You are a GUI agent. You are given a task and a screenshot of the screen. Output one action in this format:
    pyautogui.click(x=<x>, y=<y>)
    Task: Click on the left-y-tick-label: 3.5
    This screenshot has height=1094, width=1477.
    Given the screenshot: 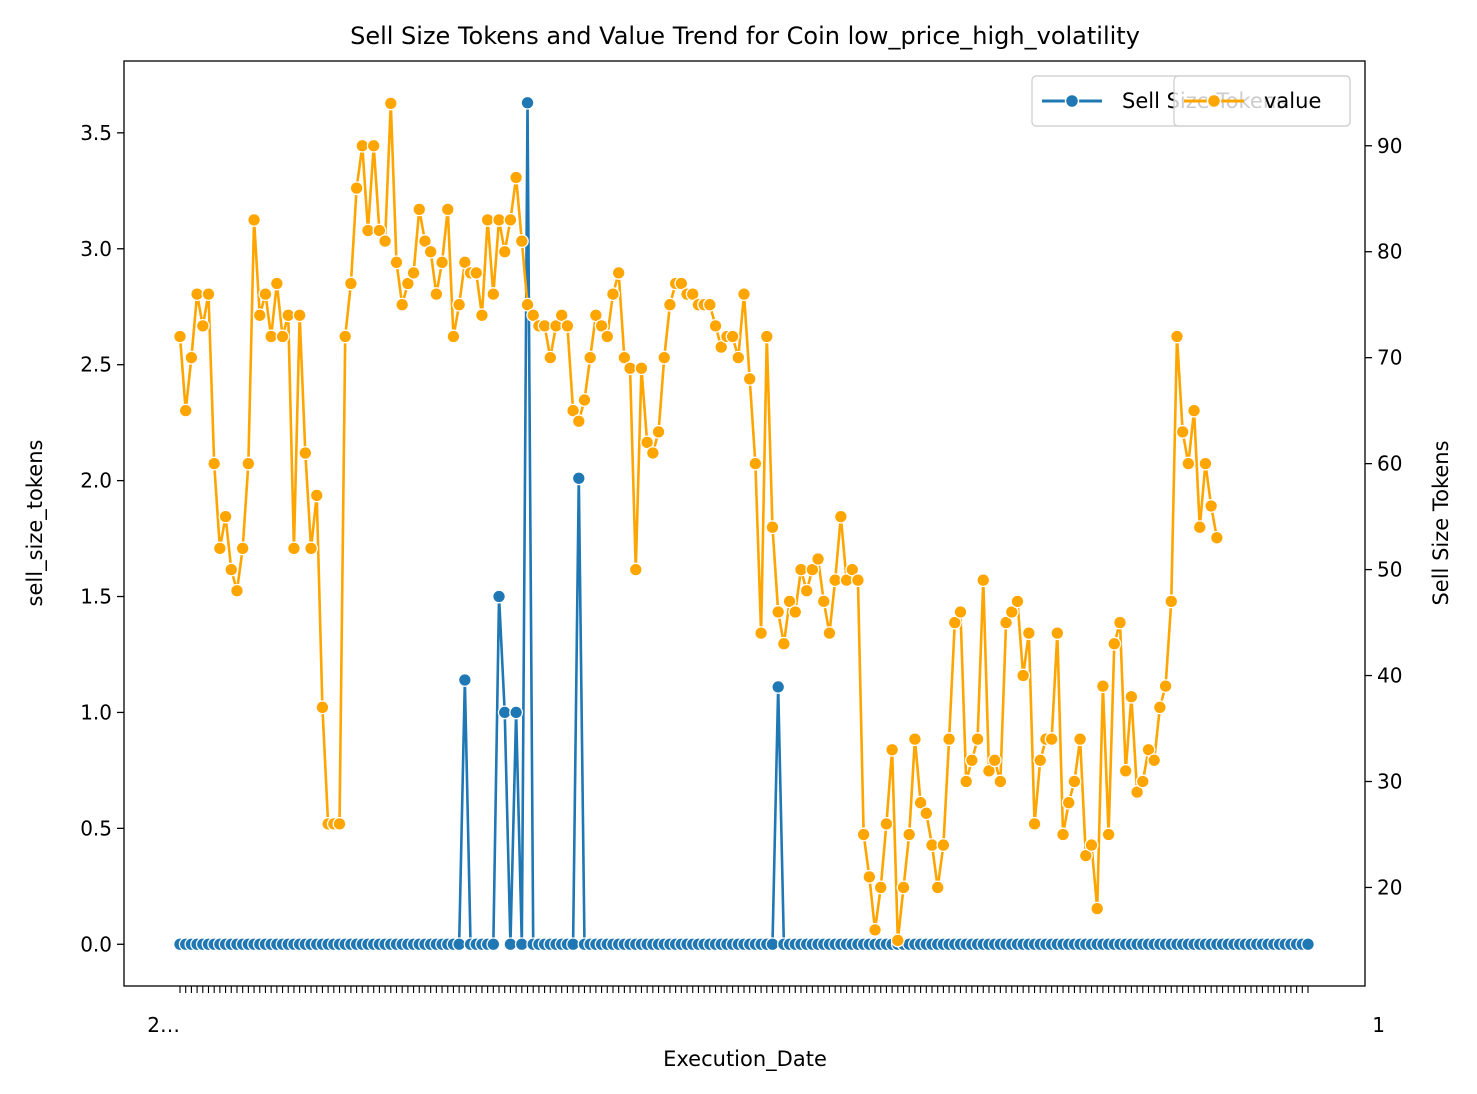 What is the action you would take?
    pyautogui.click(x=96, y=133)
    